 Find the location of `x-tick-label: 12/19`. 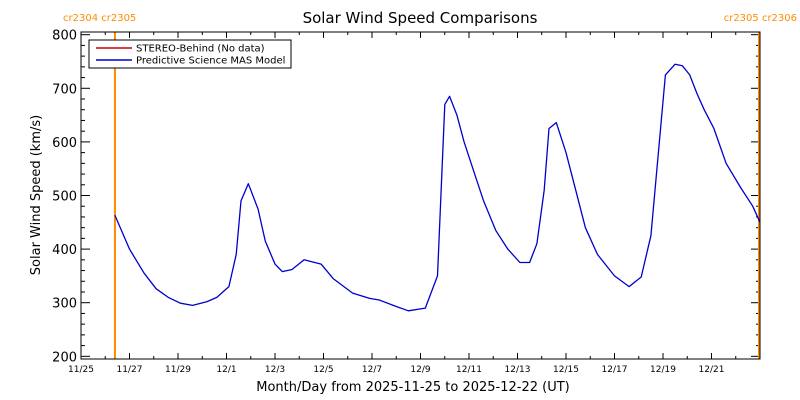

x-tick-label: 12/19 is located at coordinates (663, 370).